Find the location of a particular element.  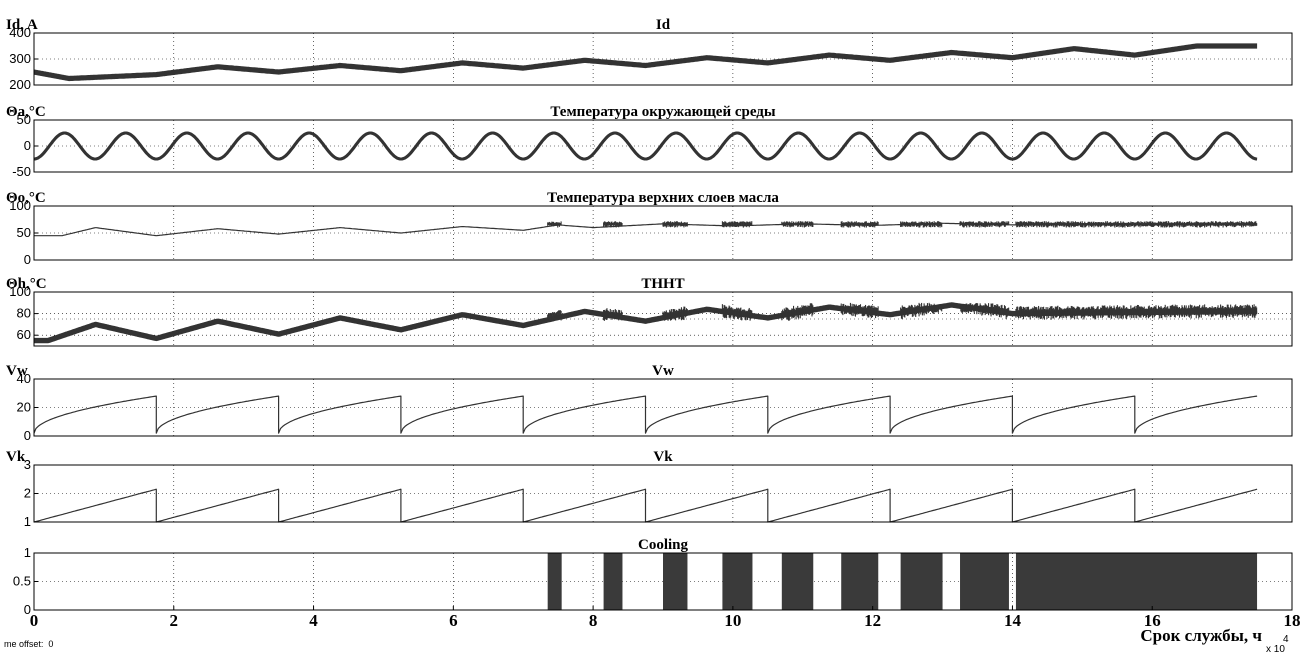

panel-title: ТННТ is located at coordinates (662, 284).